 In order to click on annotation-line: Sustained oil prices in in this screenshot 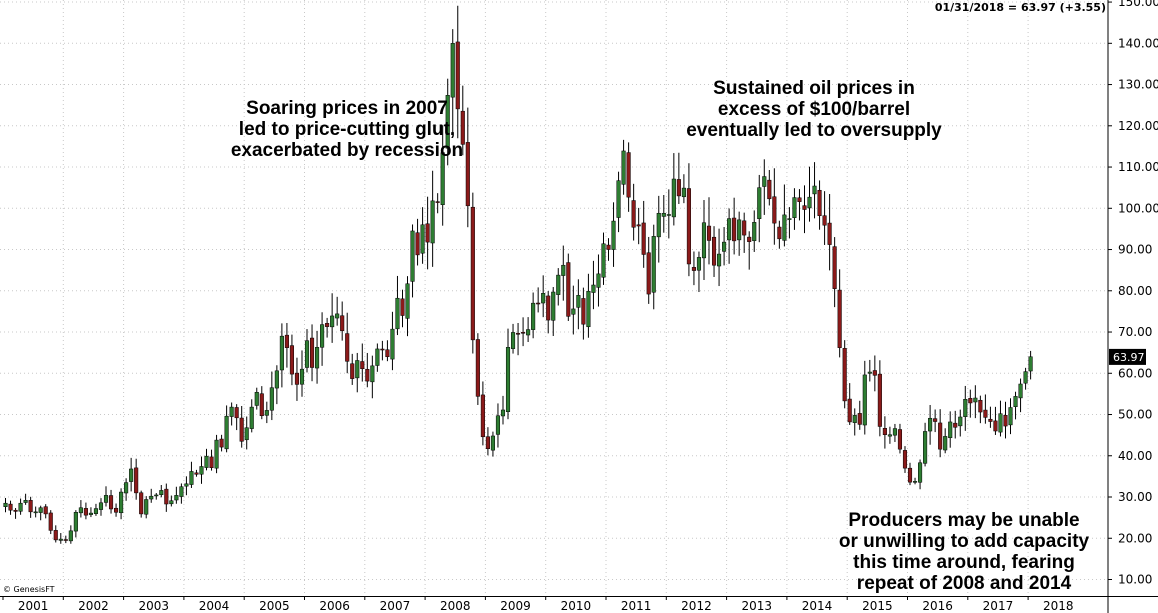, I will do `click(814, 88)`.